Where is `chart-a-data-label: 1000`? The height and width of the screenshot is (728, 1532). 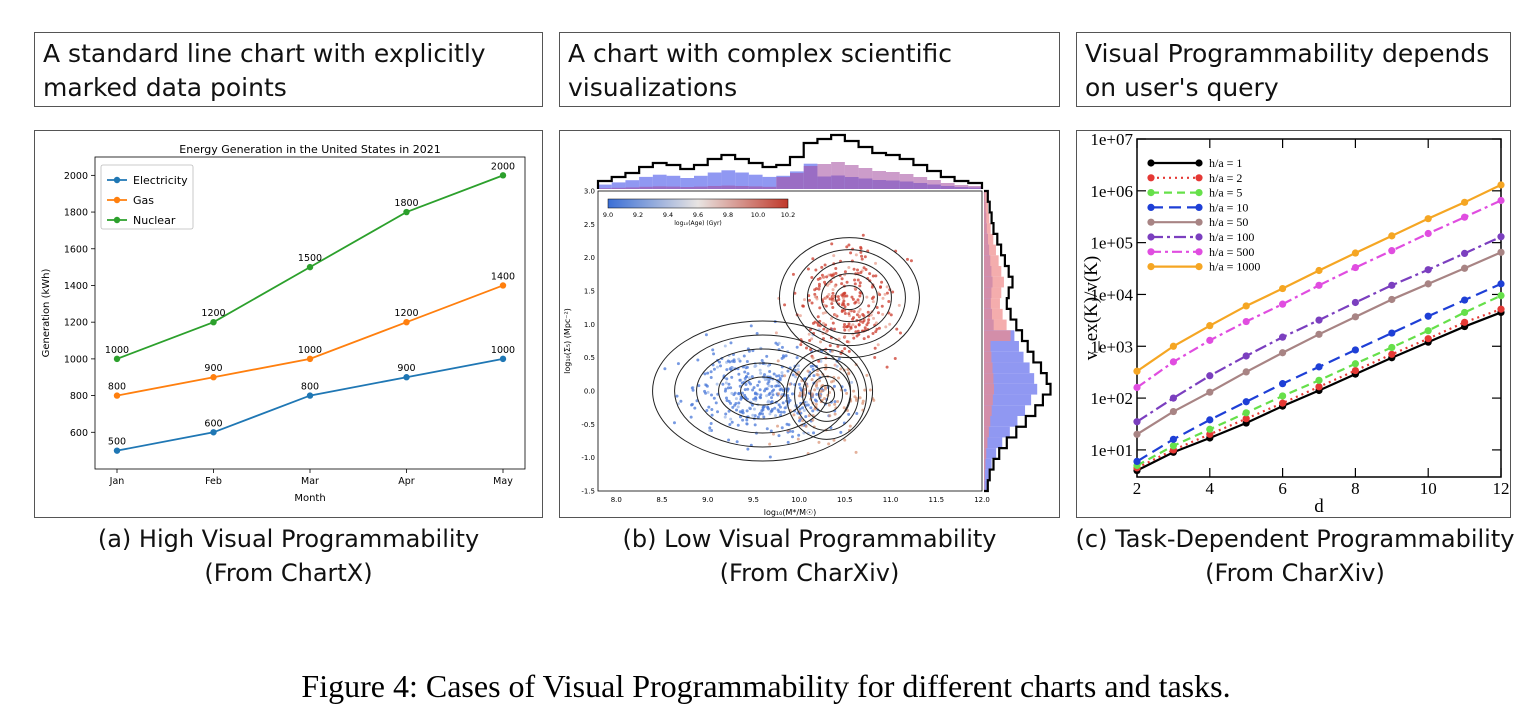
chart-a-data-label: 1000 is located at coordinates (117, 350).